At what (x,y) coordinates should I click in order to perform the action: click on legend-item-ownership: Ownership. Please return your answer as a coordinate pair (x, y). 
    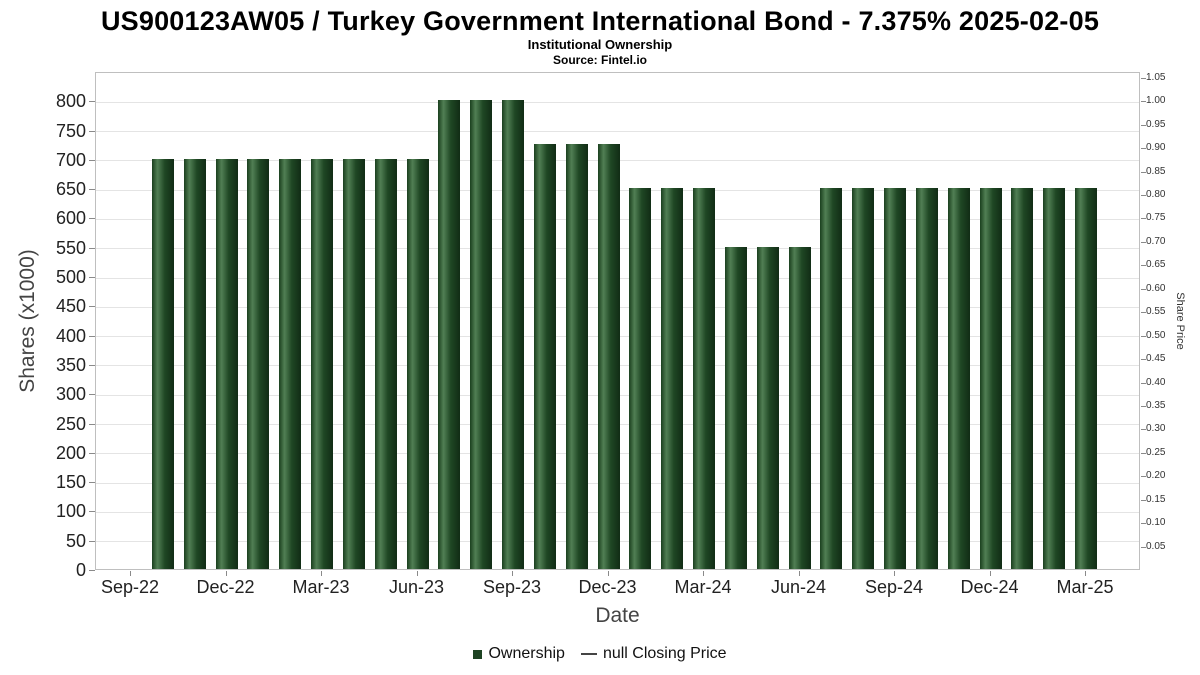
    Looking at the image, I should click on (519, 654).